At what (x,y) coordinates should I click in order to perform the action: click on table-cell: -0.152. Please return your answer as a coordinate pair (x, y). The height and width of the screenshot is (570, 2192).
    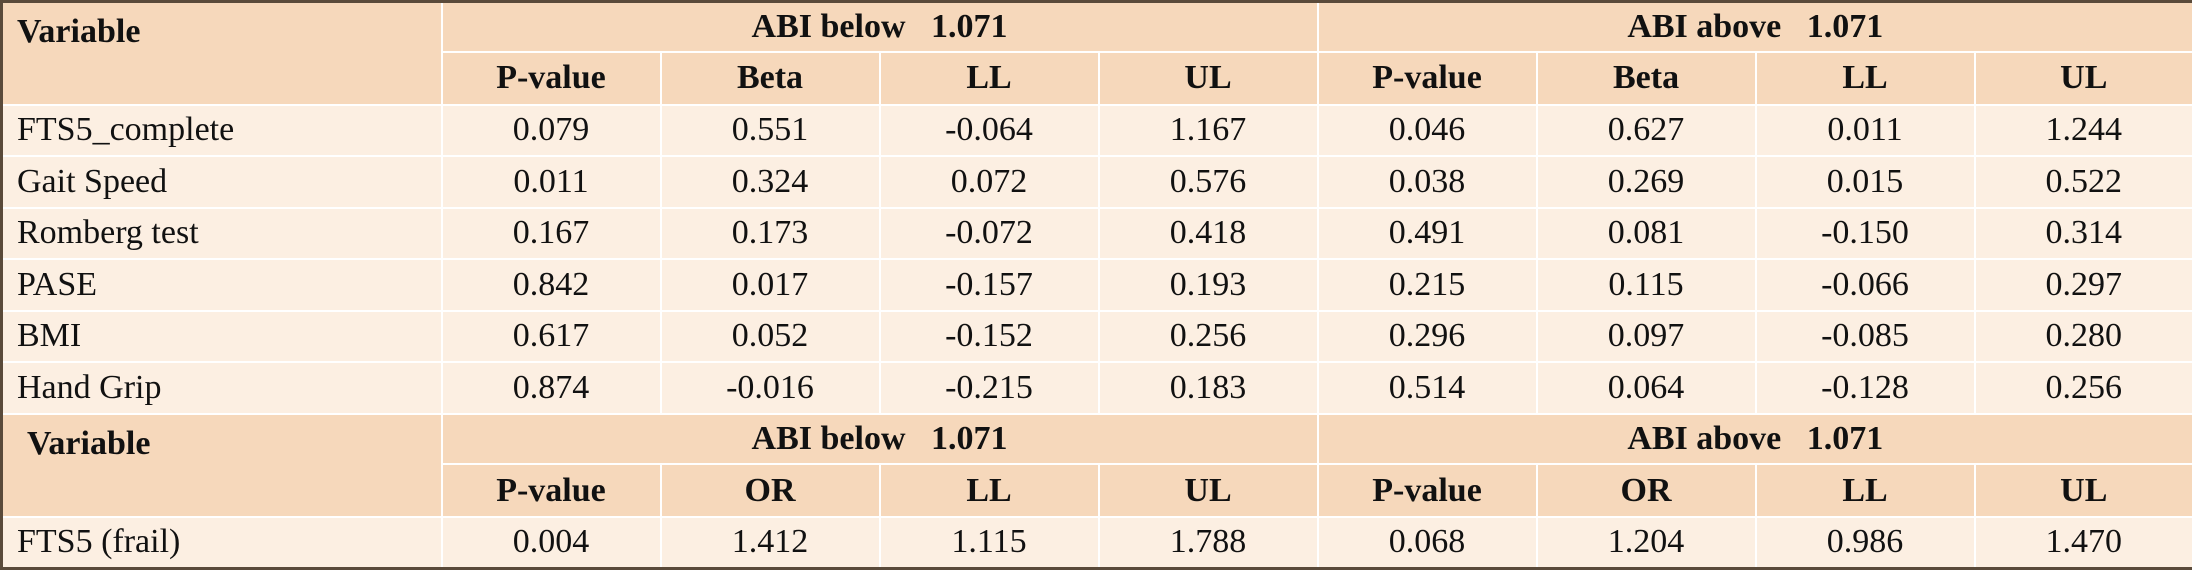
    Looking at the image, I should click on (989, 336).